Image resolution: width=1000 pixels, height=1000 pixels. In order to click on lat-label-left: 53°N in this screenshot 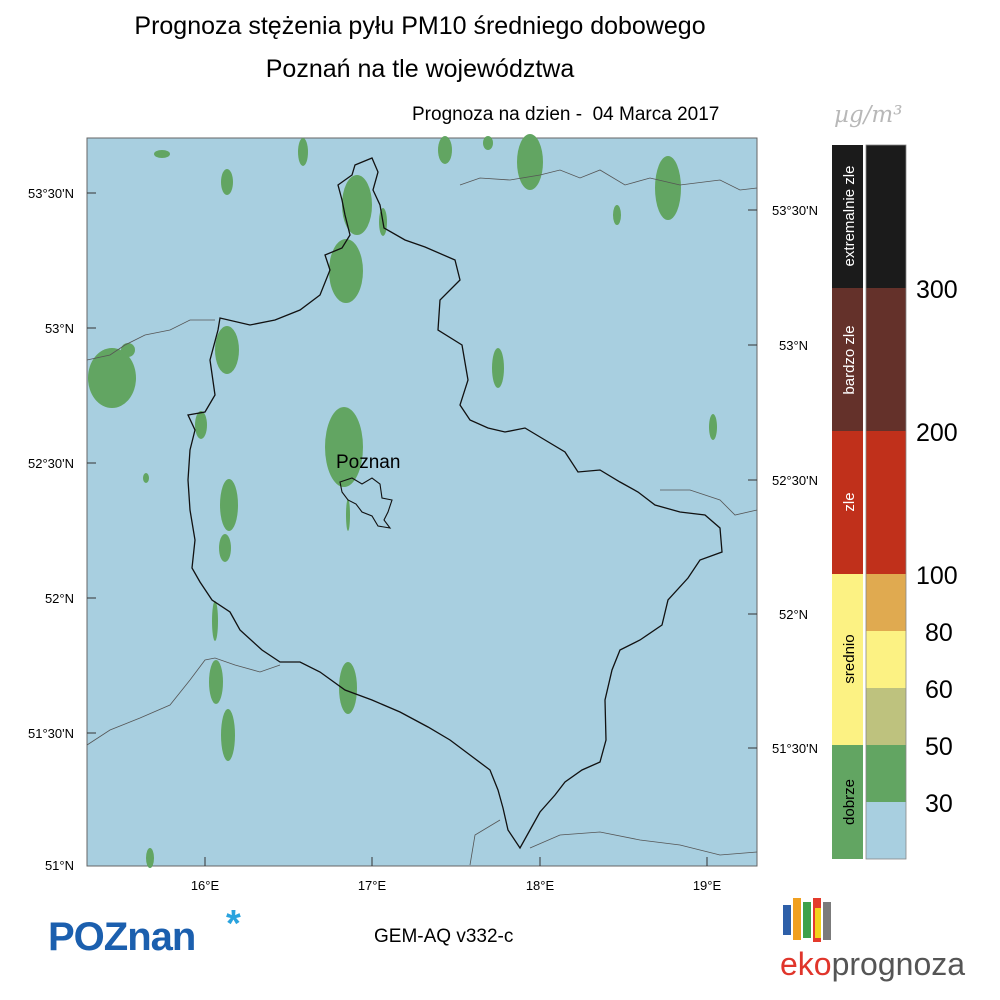, I will do `click(59, 328)`.